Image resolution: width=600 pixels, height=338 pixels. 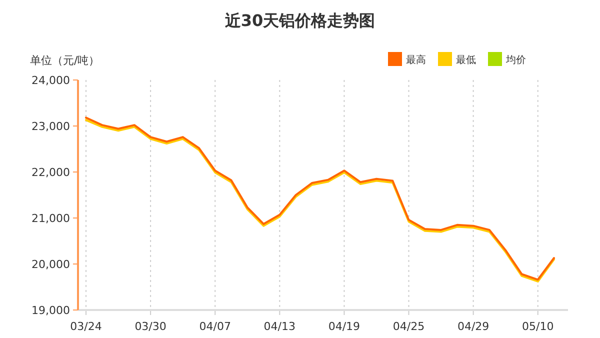 I want to click on x-tick-label: 03/24, so click(x=86, y=326).